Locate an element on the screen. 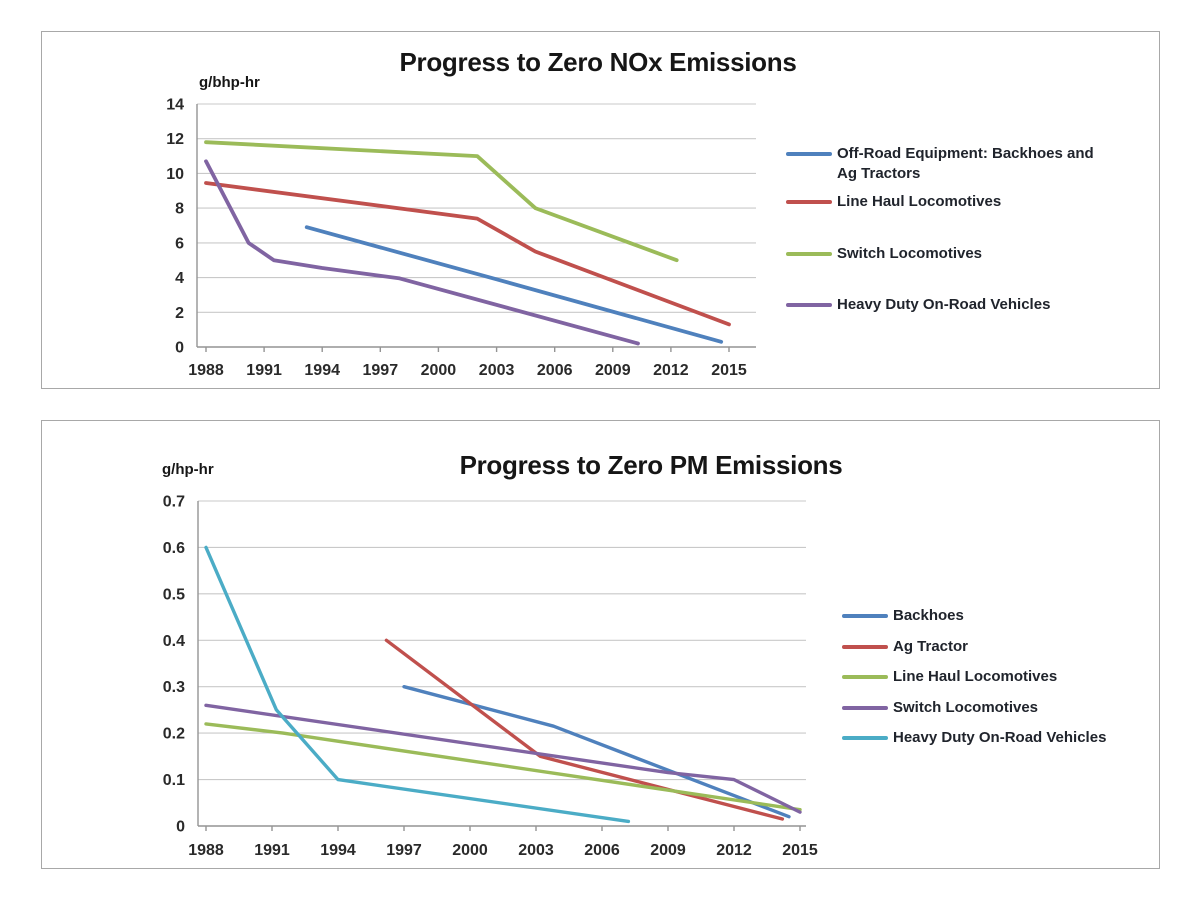 Image resolution: width=1200 pixels, height=900 pixels. series-line-off-road-equipment-backhoes-and-ag-tractors is located at coordinates (514, 284).